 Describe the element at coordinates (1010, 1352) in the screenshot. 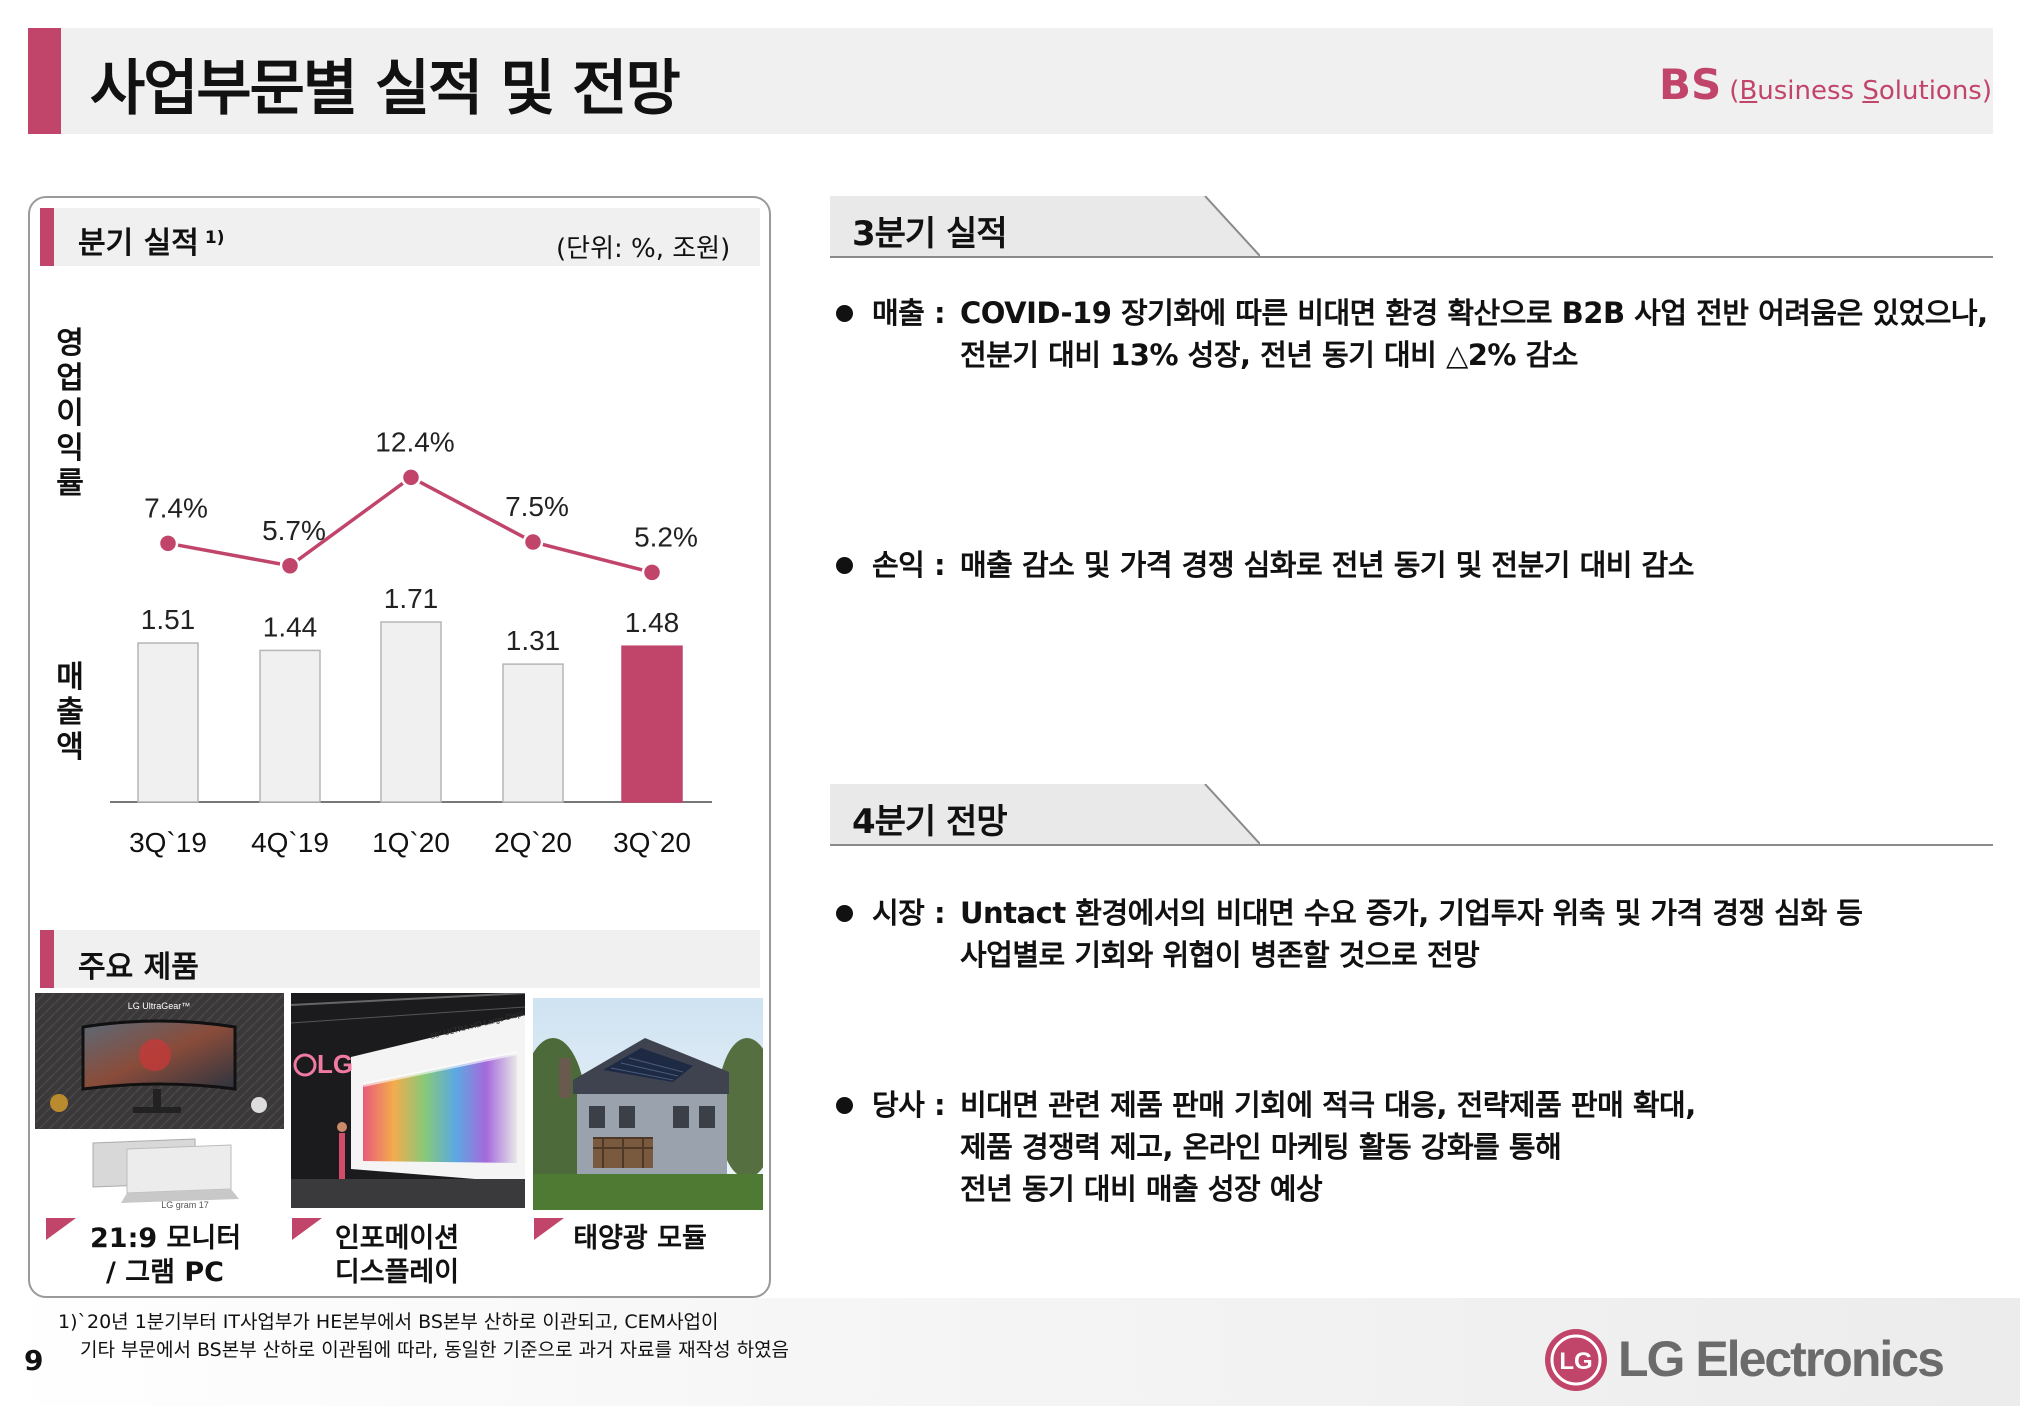

I see `footer-band` at that location.